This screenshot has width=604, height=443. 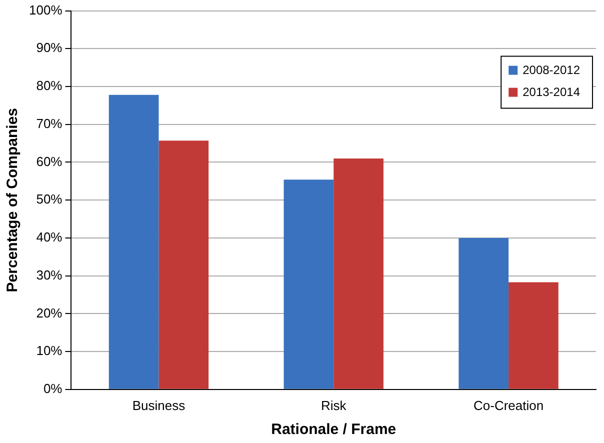 I want to click on y-tick-label: 70%, so click(x=49, y=123).